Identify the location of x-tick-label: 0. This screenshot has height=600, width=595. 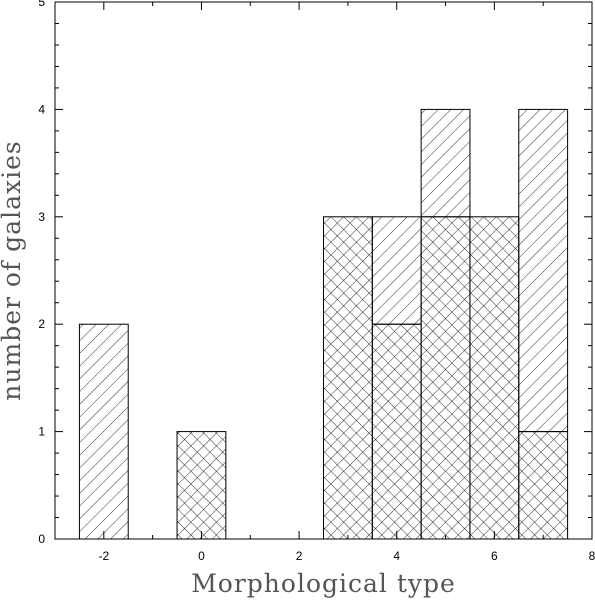
(201, 556).